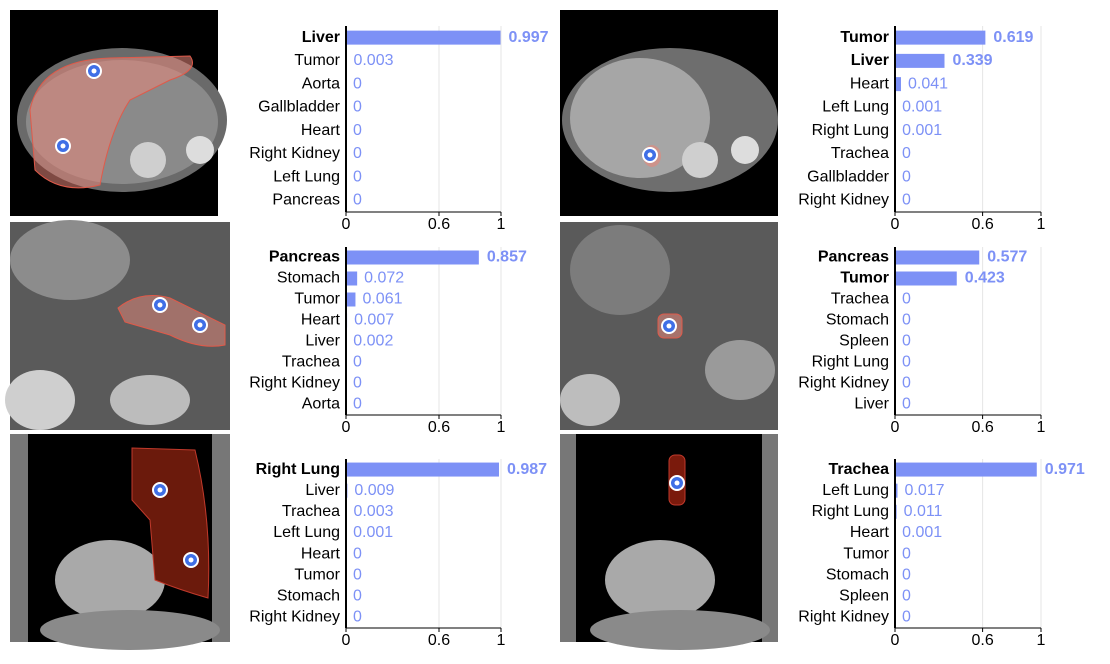 The height and width of the screenshot is (664, 1110). I want to click on value-label: 0.003, so click(373, 60).